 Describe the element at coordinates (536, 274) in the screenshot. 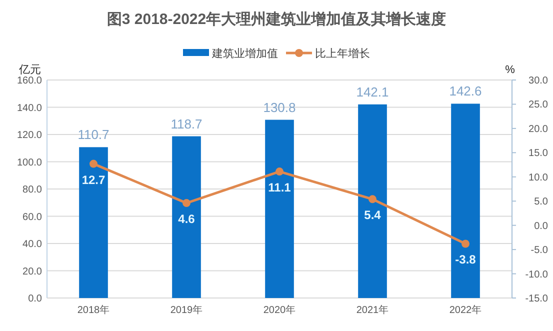

I see `y2-tick-label: -10.0` at that location.